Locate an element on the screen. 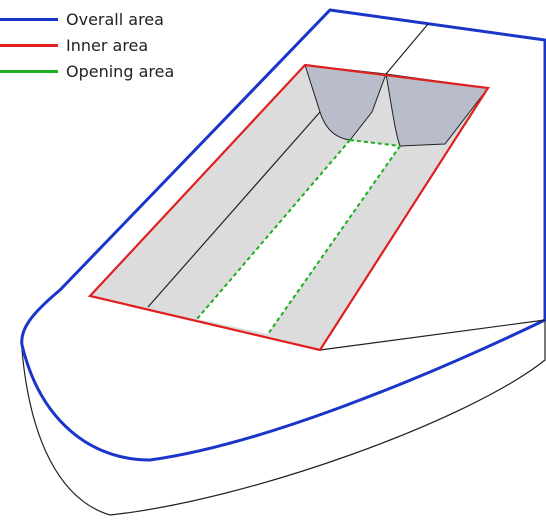  end-recess-right is located at coordinates (437, 110).